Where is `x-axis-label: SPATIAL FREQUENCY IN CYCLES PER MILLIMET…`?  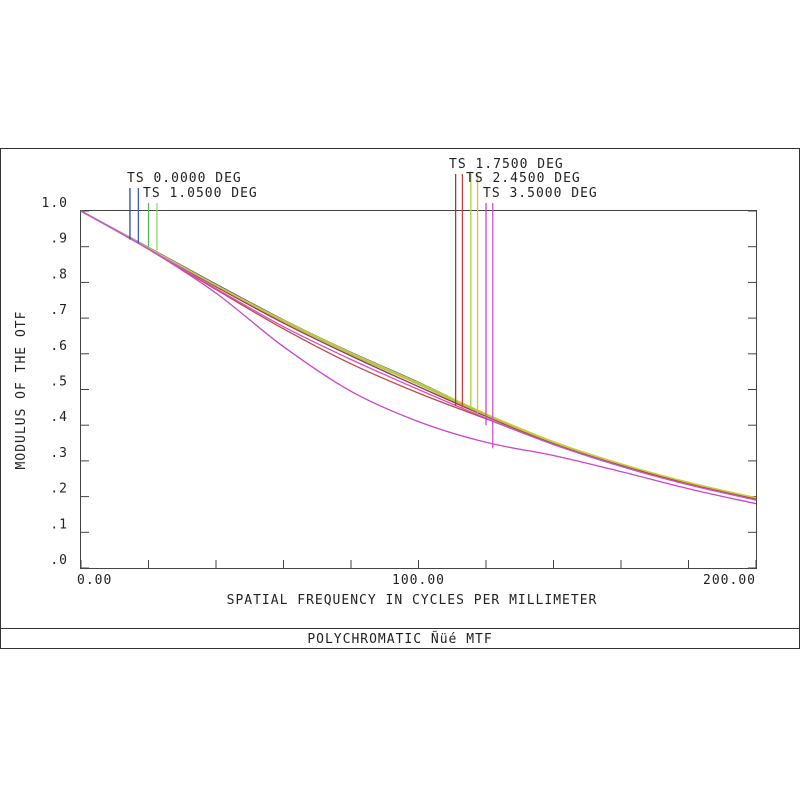
x-axis-label: SPATIAL FREQUENCY IN CYCLES PER MILLIMET… is located at coordinates (412, 600).